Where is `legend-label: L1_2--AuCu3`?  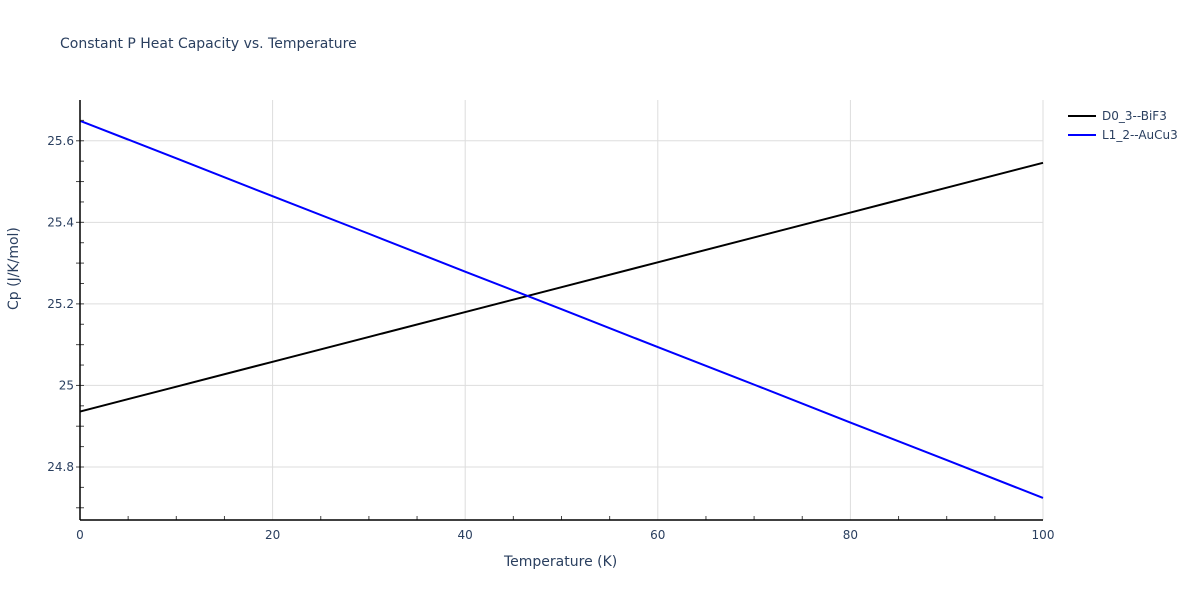
legend-label: L1_2--AuCu3 is located at coordinates (1140, 134).